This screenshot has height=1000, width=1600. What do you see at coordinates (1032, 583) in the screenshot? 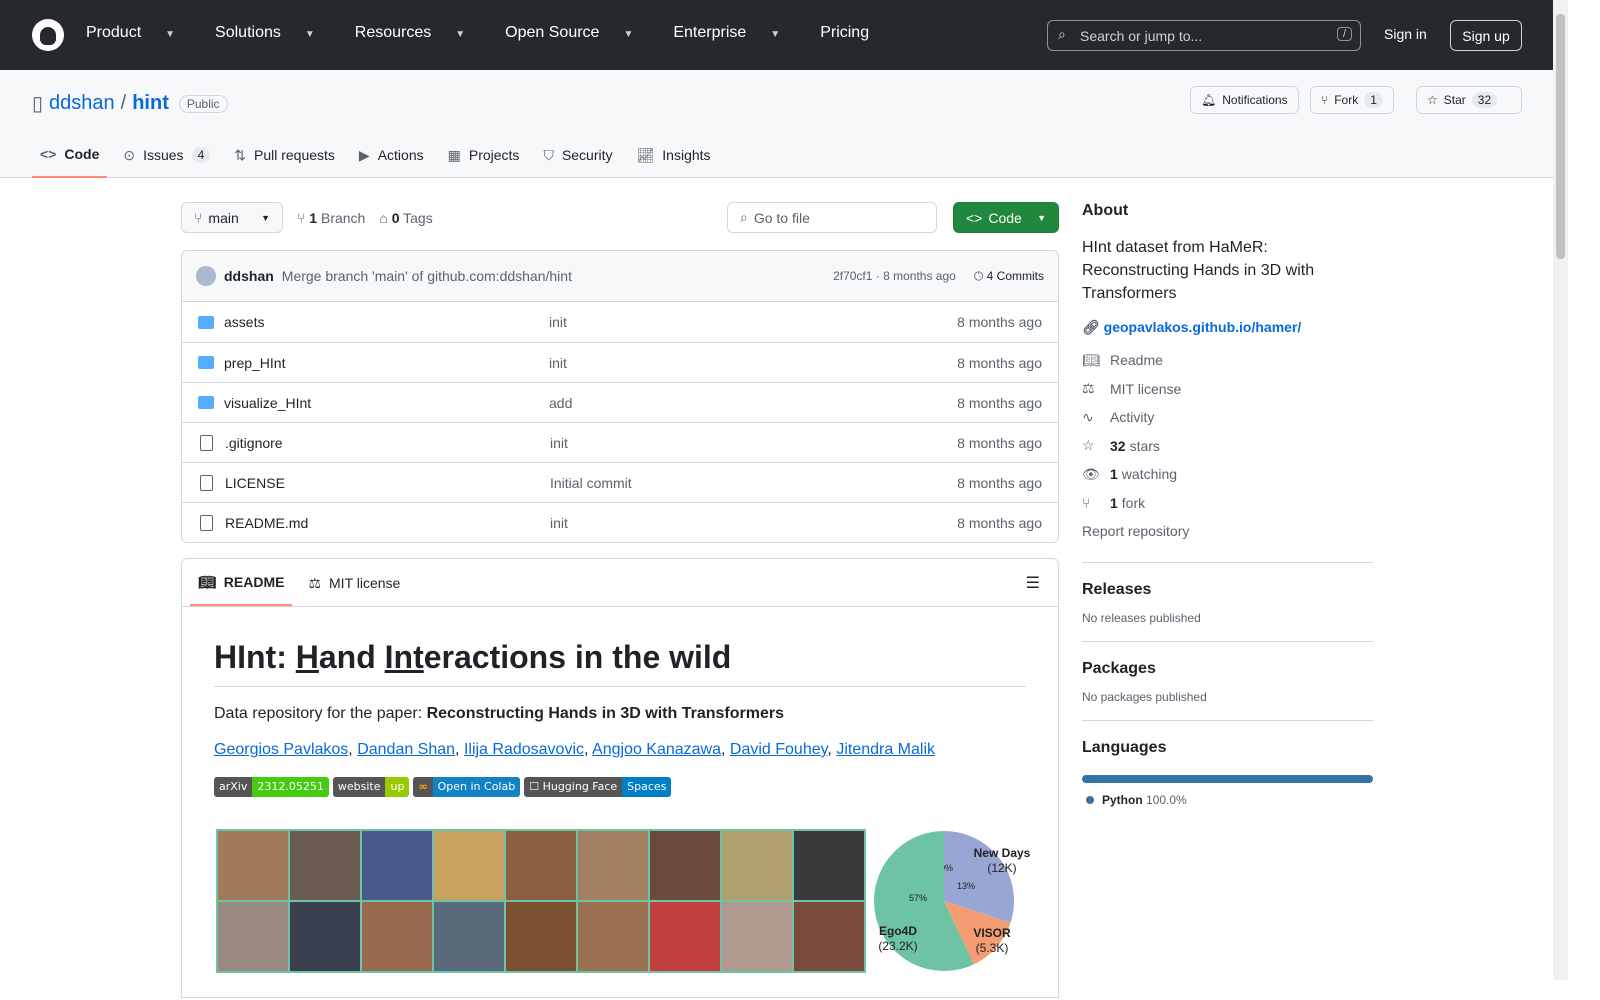
I see `outline-icon: ☰` at bounding box center [1032, 583].